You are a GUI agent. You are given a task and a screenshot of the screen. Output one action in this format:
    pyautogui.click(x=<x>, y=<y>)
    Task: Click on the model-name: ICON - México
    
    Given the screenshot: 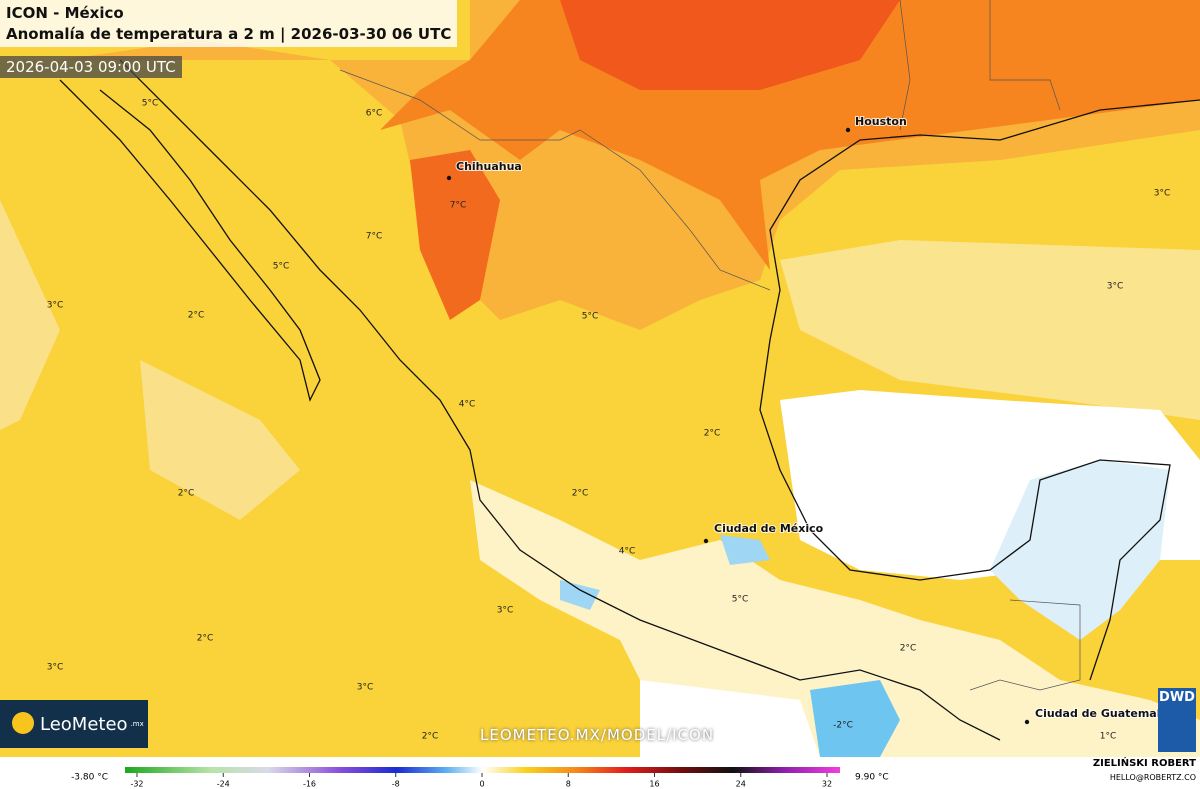 What is the action you would take?
    pyautogui.click(x=65, y=13)
    